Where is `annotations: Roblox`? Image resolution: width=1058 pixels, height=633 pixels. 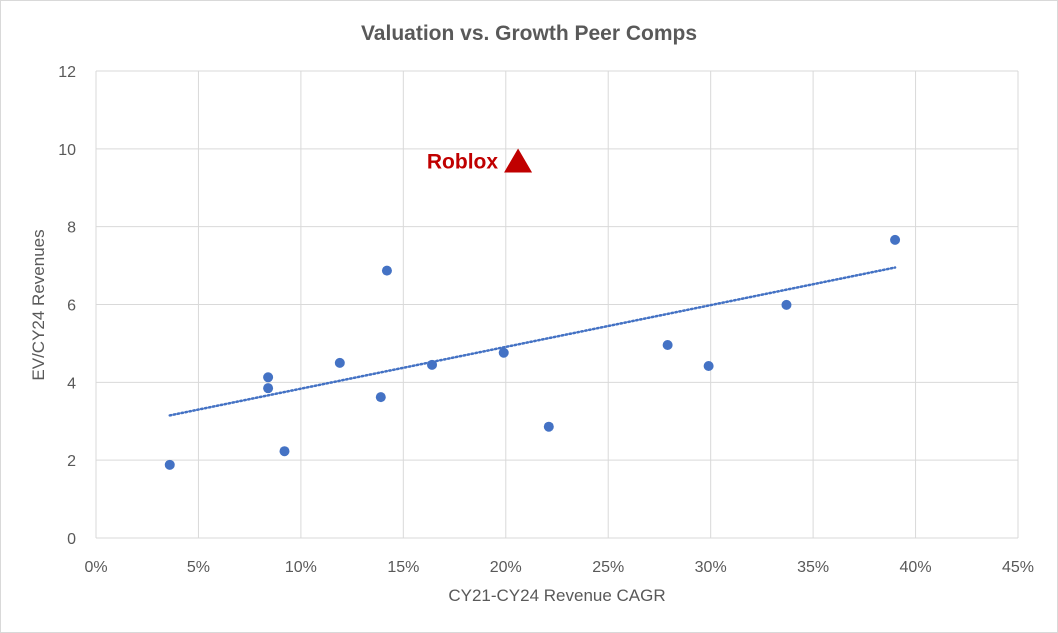
annotations: Roblox is located at coordinates (480, 161).